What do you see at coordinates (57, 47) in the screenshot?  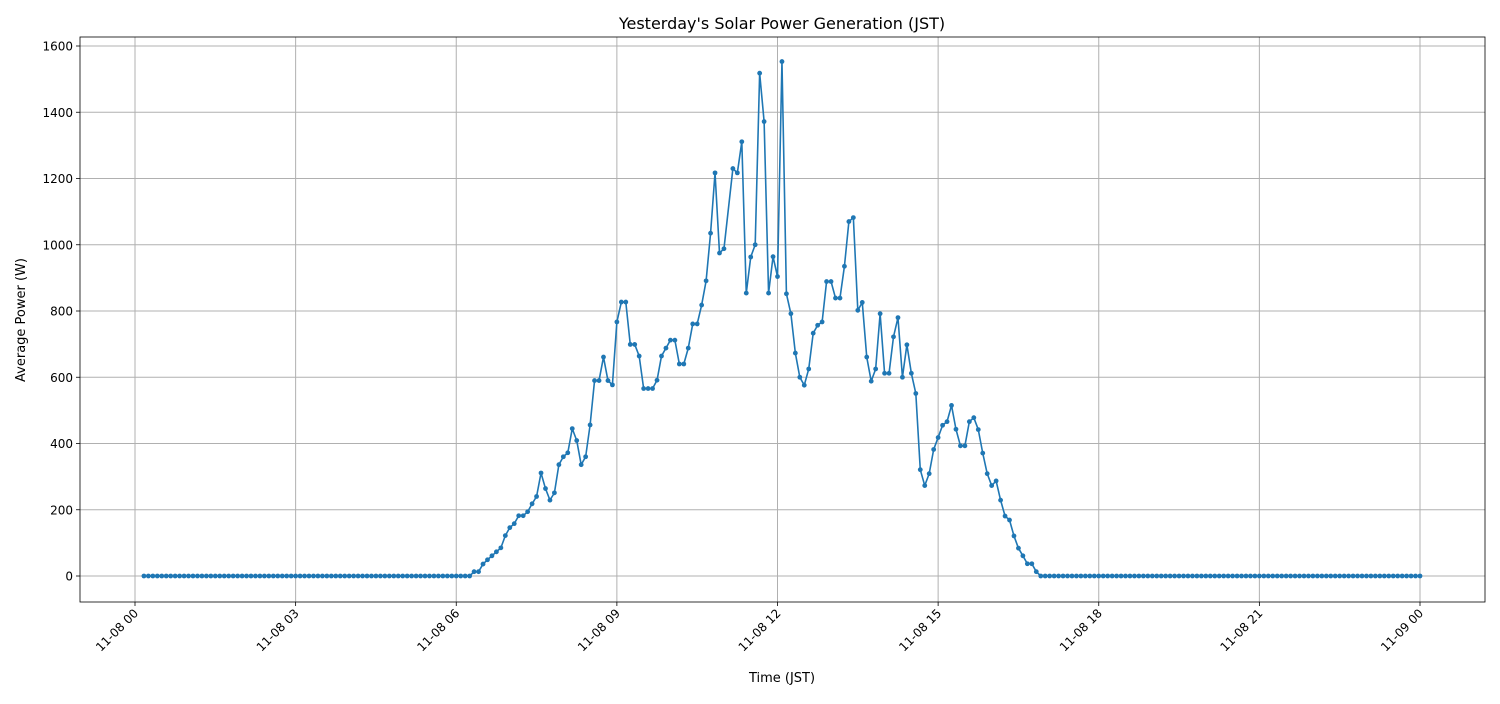 I see `y-tick-label: 1600` at bounding box center [57, 47].